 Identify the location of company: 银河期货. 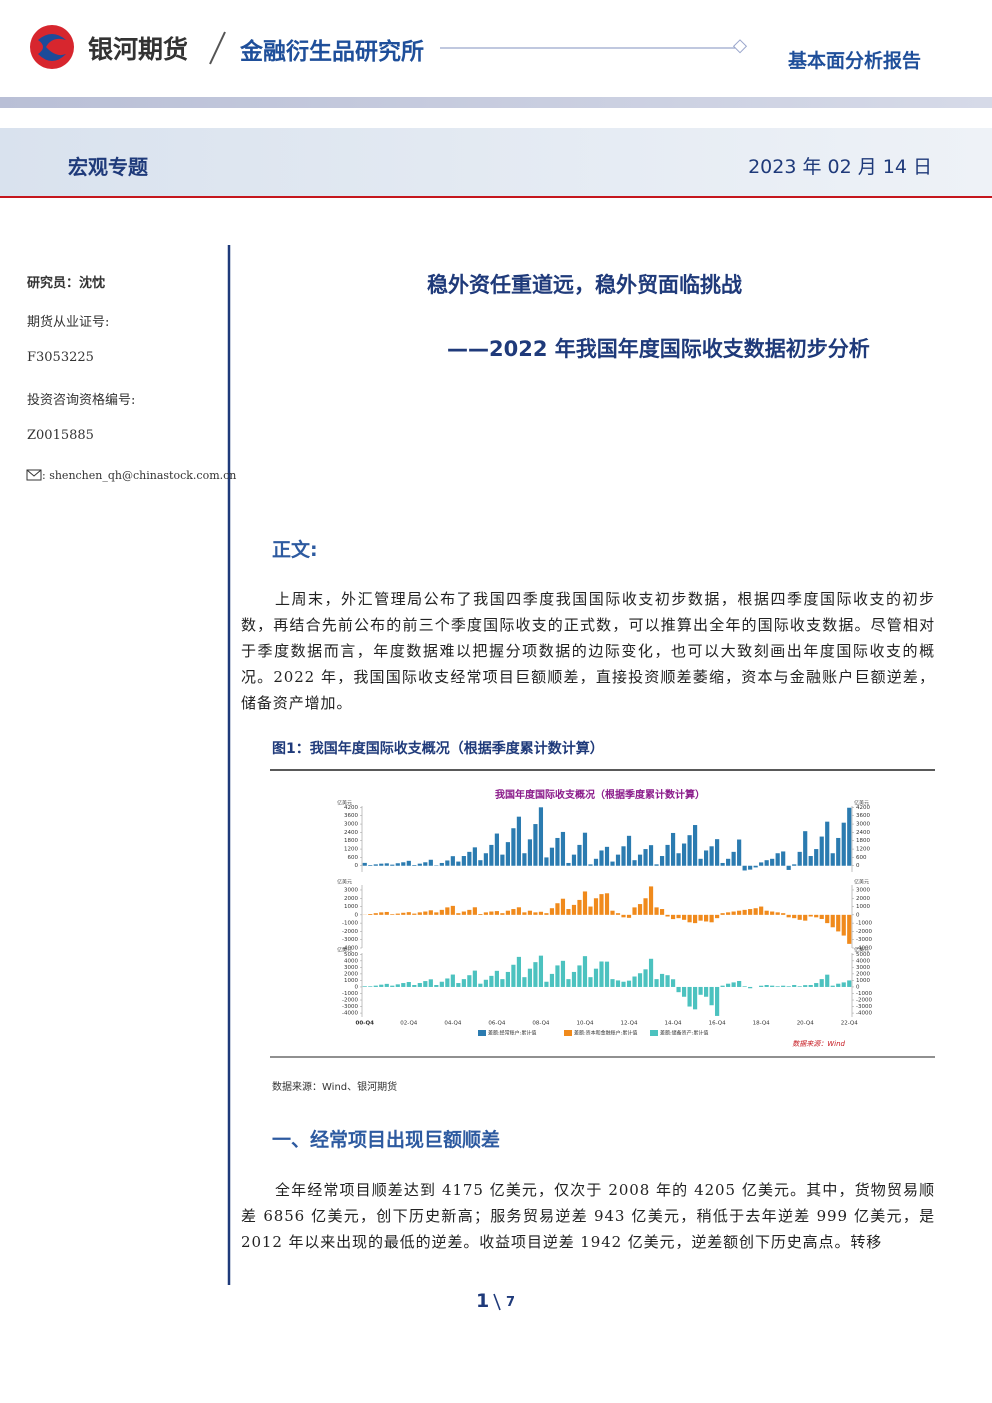
(138, 49).